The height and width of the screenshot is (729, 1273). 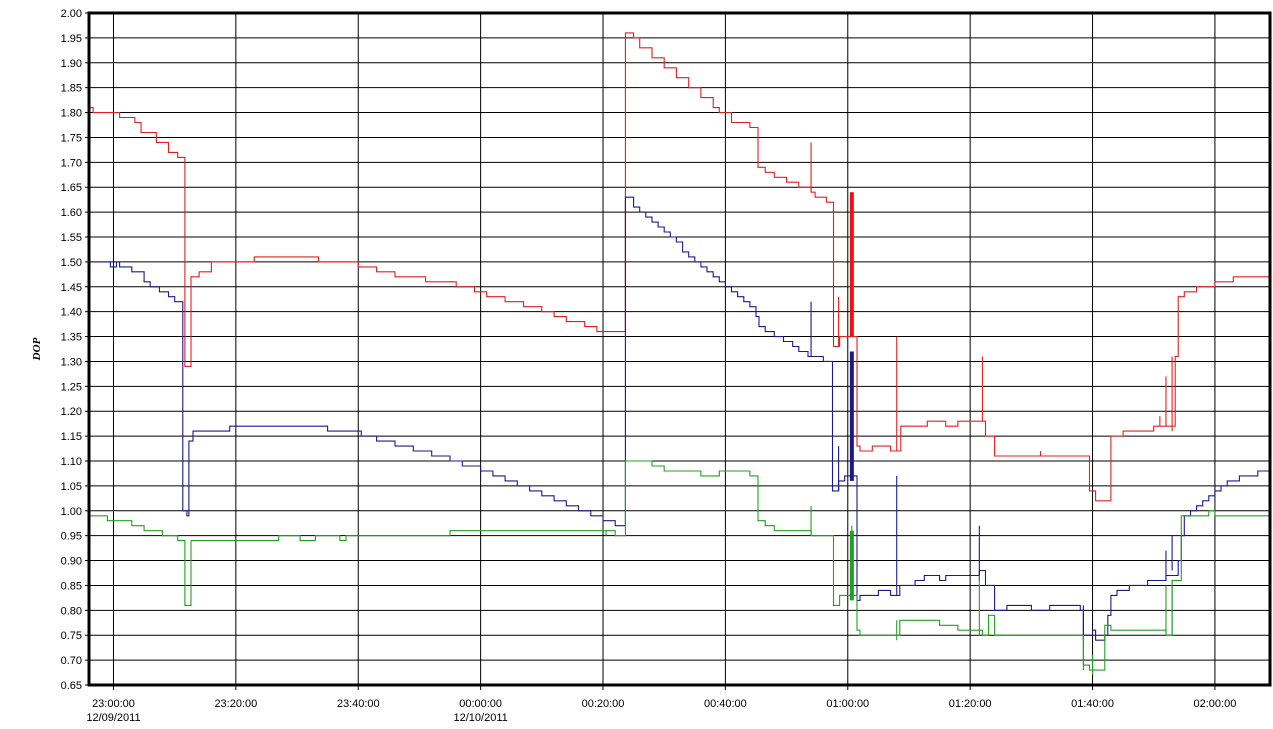 I want to click on y-tick-label: 1.00, so click(x=71, y=512).